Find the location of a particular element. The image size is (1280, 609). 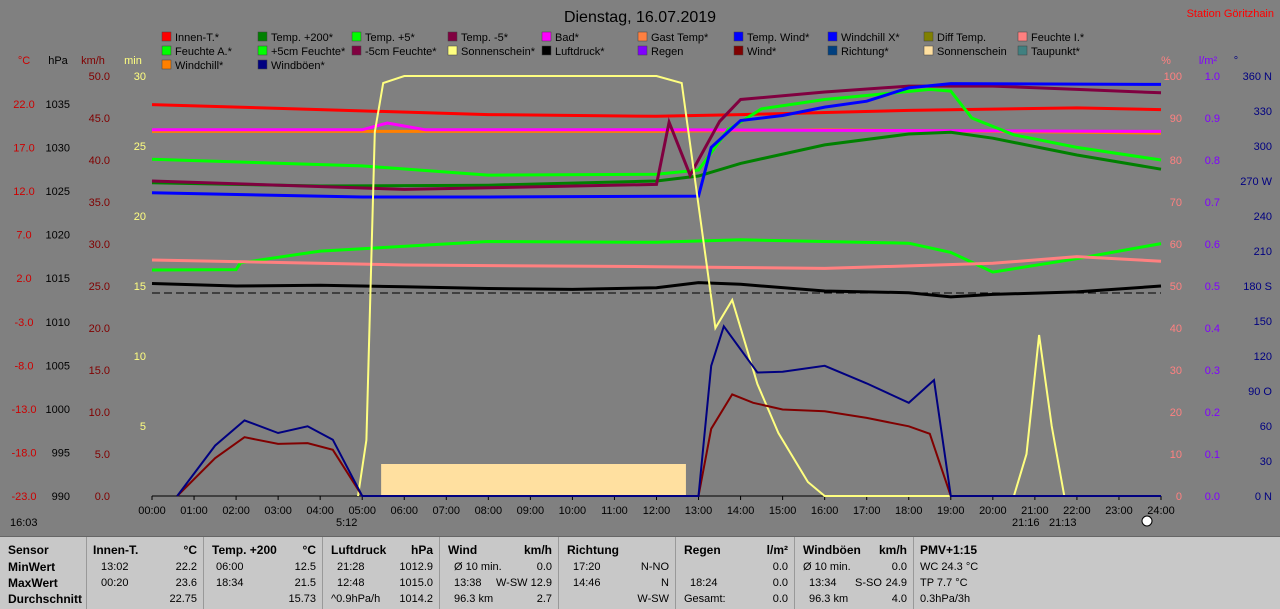

celsius-tick-label: -8.0 is located at coordinates (24, 366).